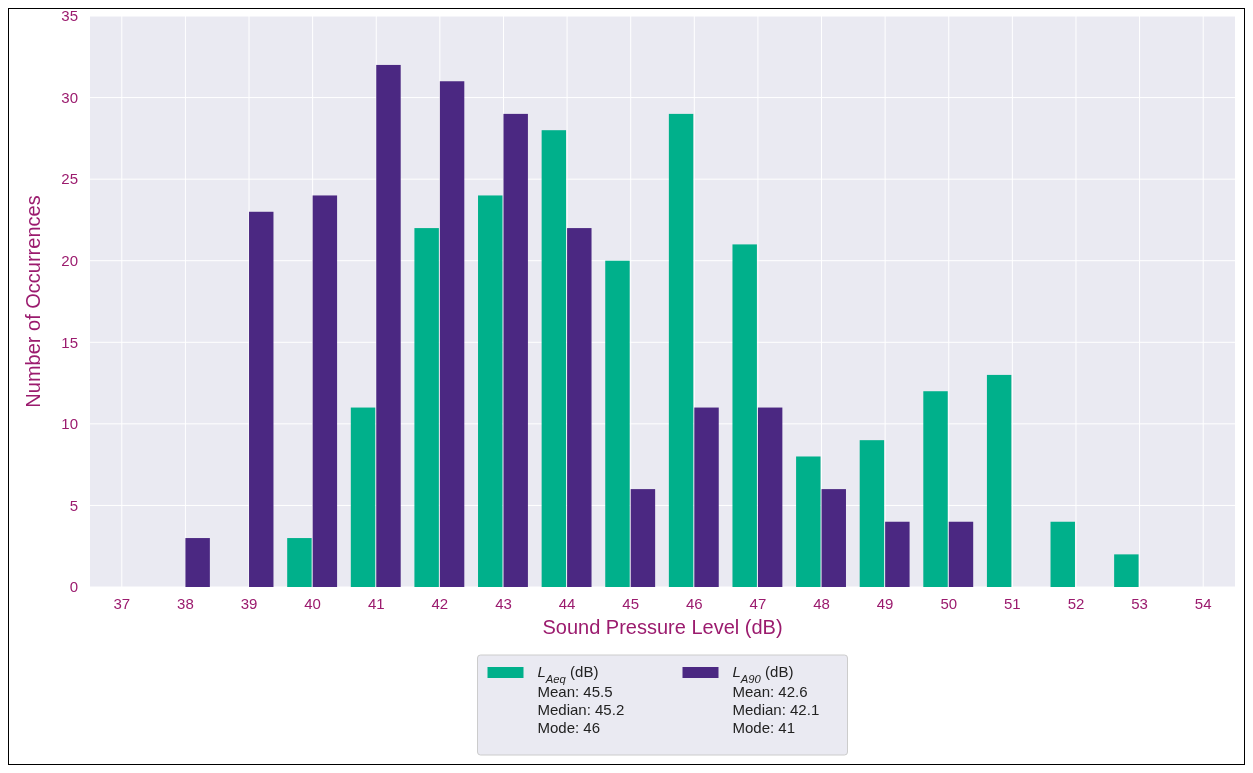 The image size is (1253, 773). Describe the element at coordinates (69, 342) in the screenshot. I see `y-tick-label: 15` at that location.